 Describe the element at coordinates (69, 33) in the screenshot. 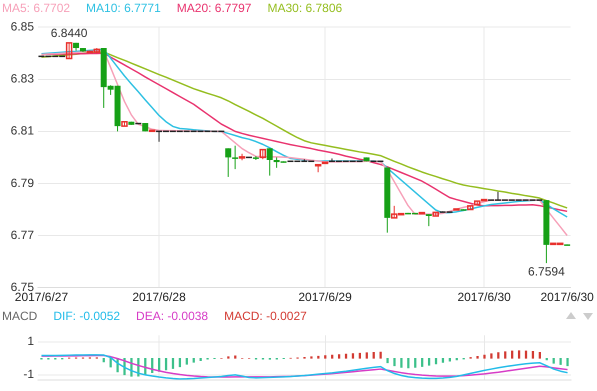

I see `annotation: 6.8440` at that location.